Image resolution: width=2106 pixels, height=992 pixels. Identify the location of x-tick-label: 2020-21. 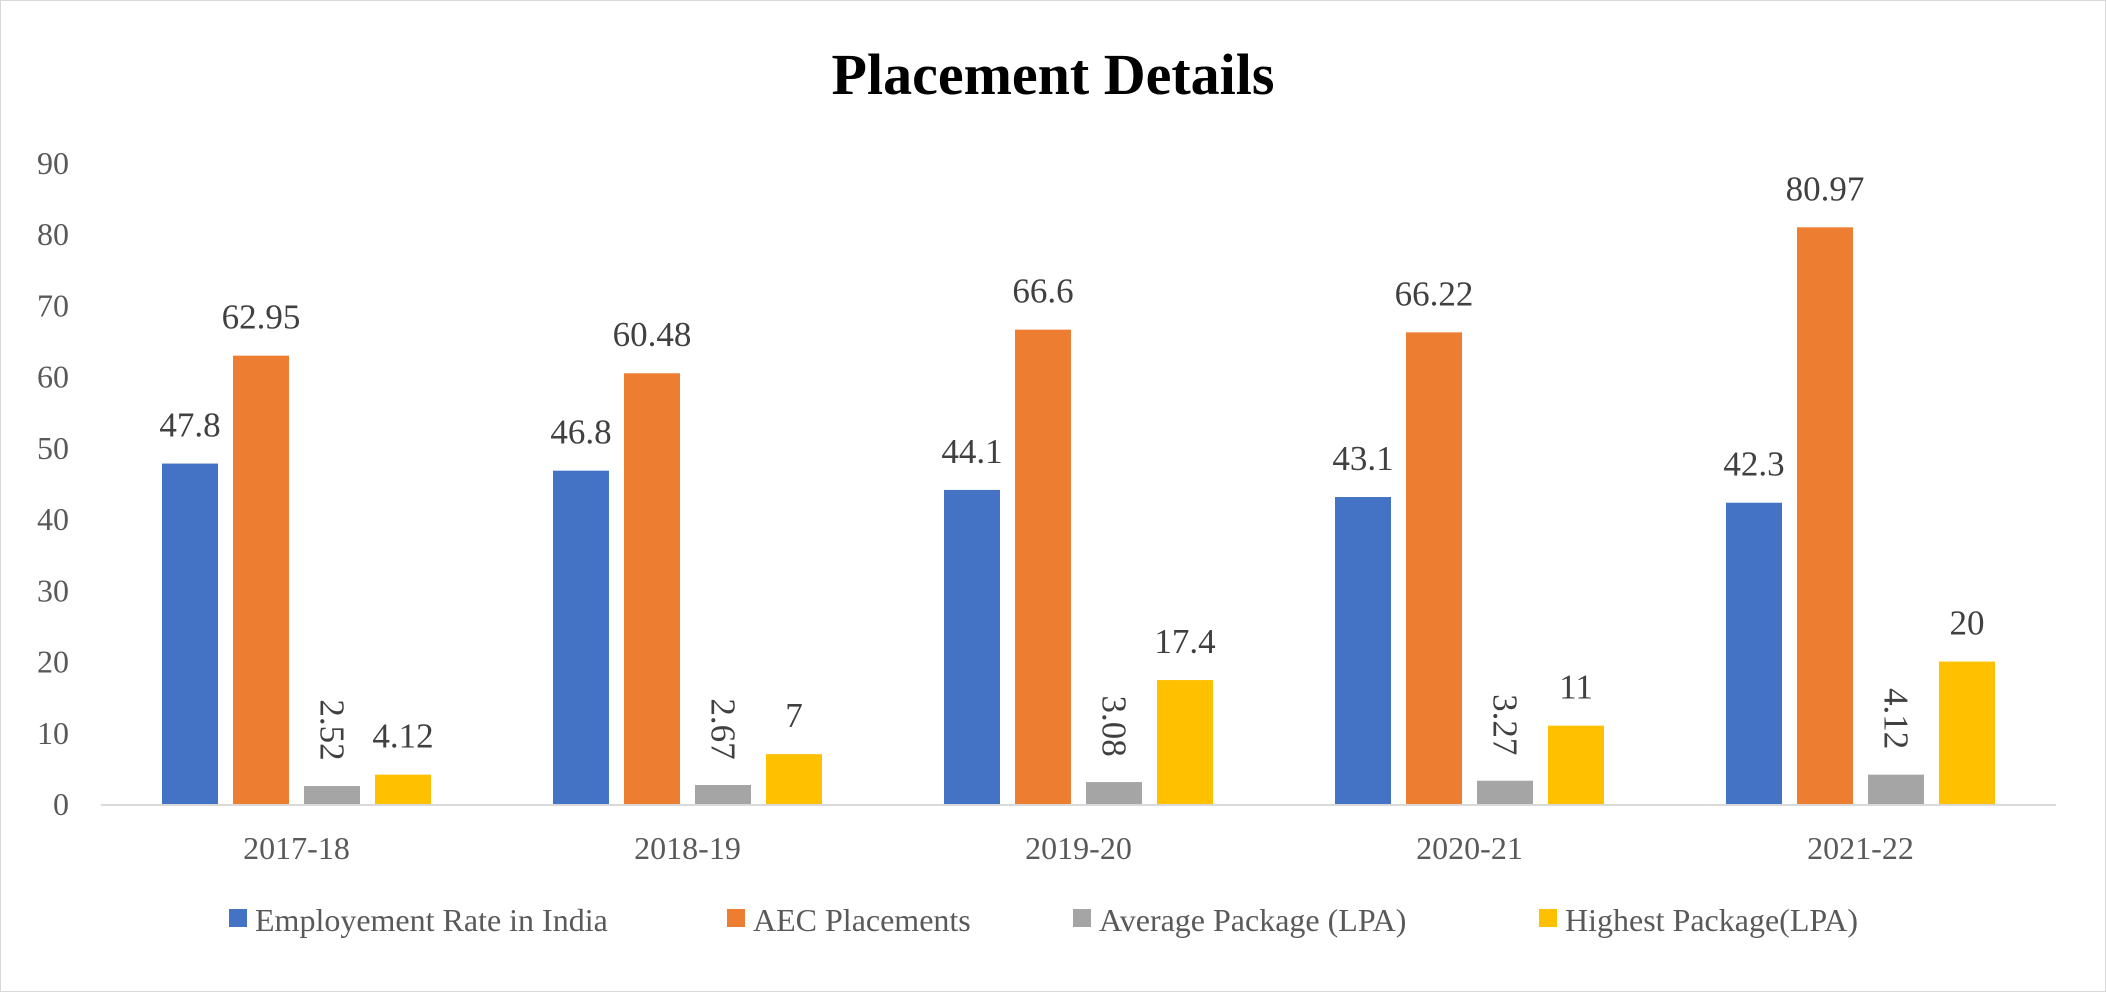
(1469, 848).